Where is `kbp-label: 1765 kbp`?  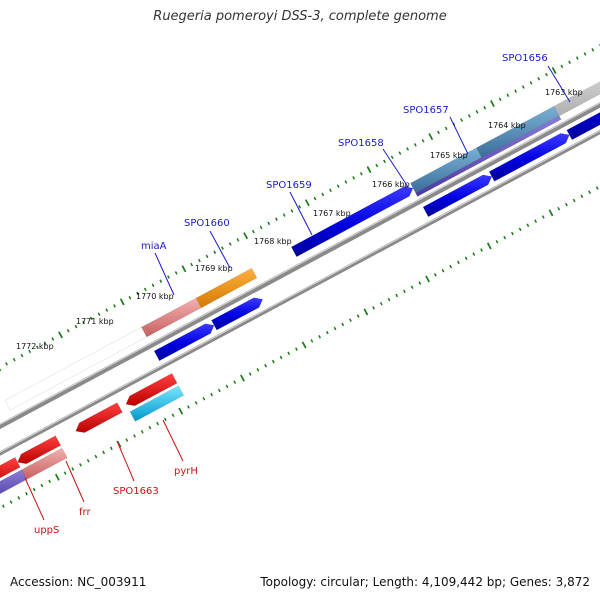 kbp-label: 1765 kbp is located at coordinates (449, 155).